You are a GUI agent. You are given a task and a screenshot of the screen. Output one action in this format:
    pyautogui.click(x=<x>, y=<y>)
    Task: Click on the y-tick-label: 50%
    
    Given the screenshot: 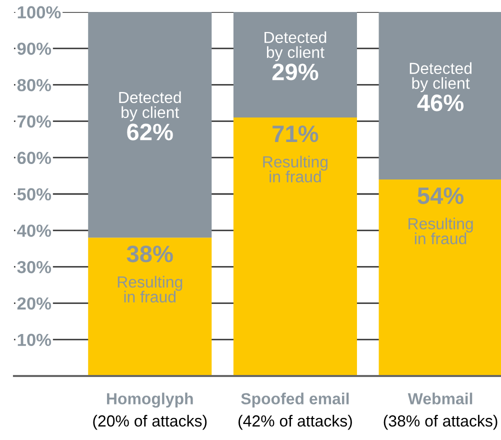 What is the action you would take?
    pyautogui.click(x=34, y=194)
    